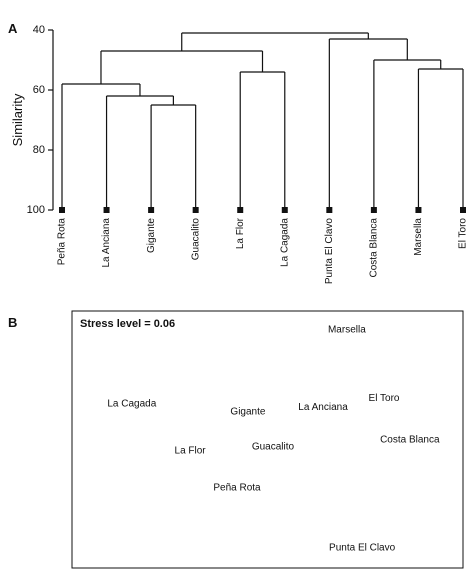  I want to click on leaf-label: Marsella, so click(418, 237).